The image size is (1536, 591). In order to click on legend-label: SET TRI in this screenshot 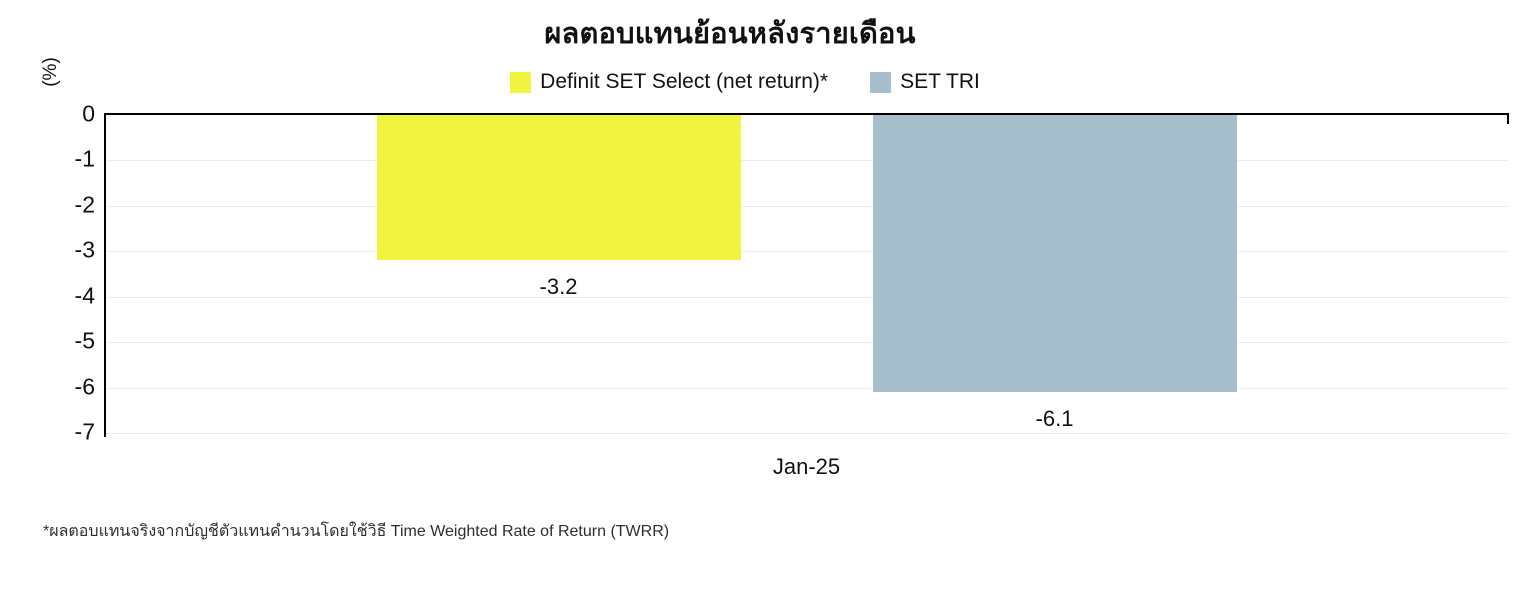, I will do `click(940, 81)`.